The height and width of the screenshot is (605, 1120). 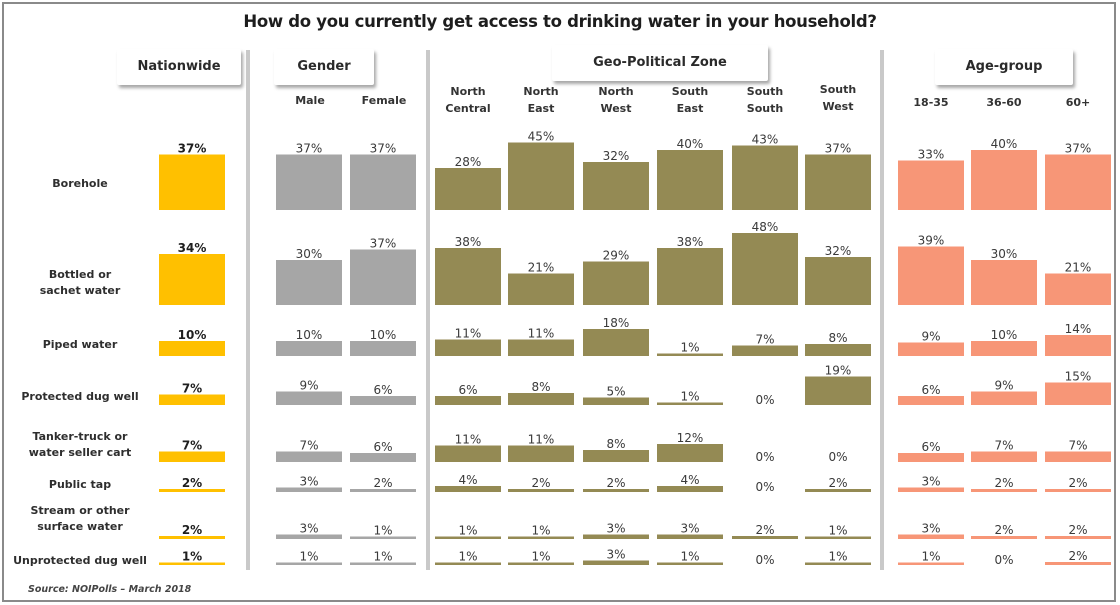 What do you see at coordinates (382, 557) in the screenshot?
I see `value-label-female-unprotected-dug-well: 1%` at bounding box center [382, 557].